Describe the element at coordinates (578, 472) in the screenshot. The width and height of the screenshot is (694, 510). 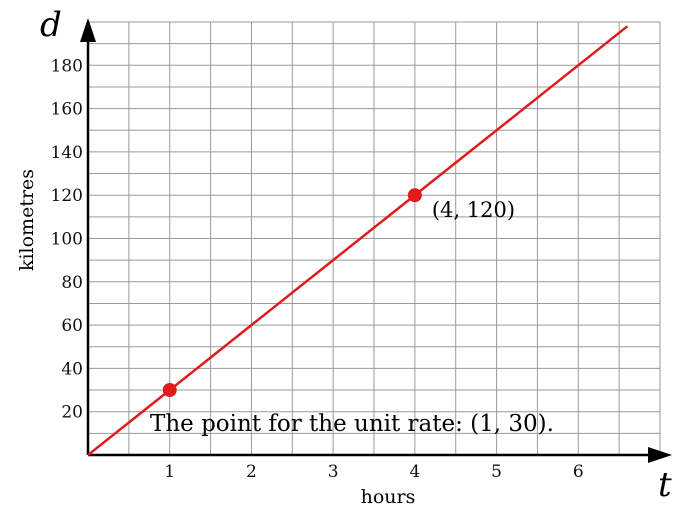
I see `x-tick-label: 6` at that location.